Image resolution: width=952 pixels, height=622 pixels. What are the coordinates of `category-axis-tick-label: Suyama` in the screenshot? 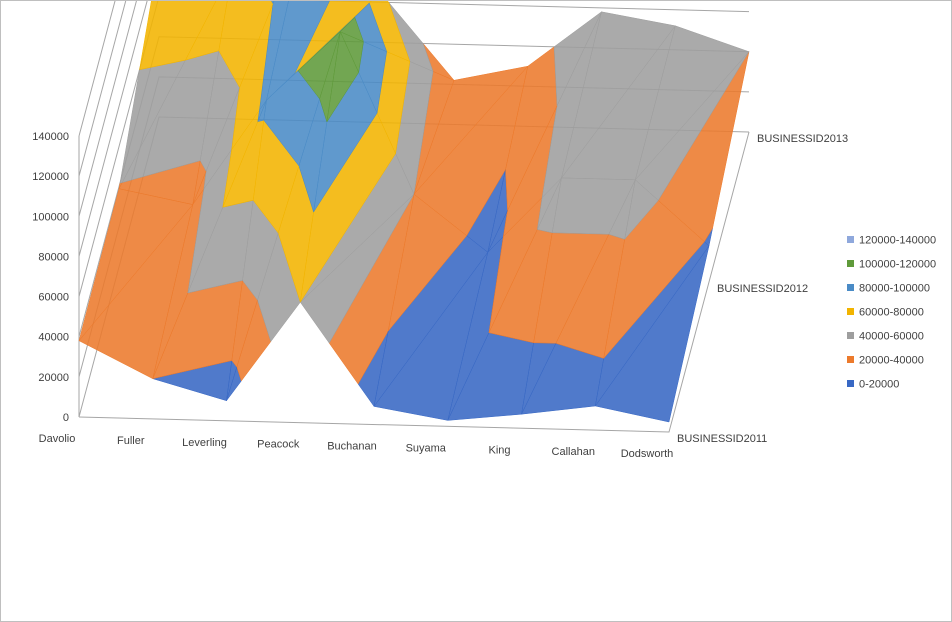 It's located at (426, 448).